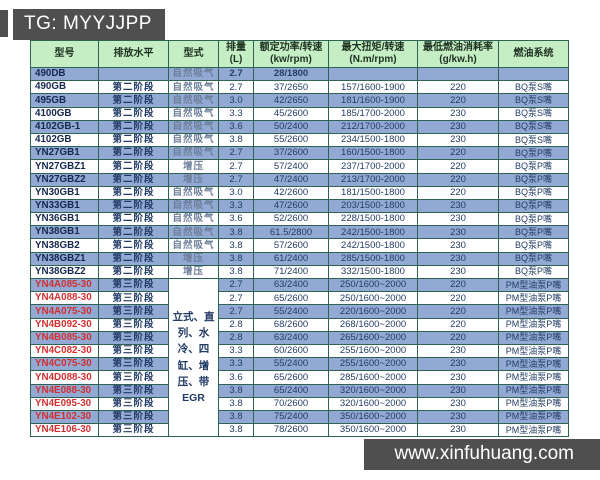 The width and height of the screenshot is (600, 480). Describe the element at coordinates (64, 258) in the screenshot. I see `model-cell: YN38GBZ1` at that location.